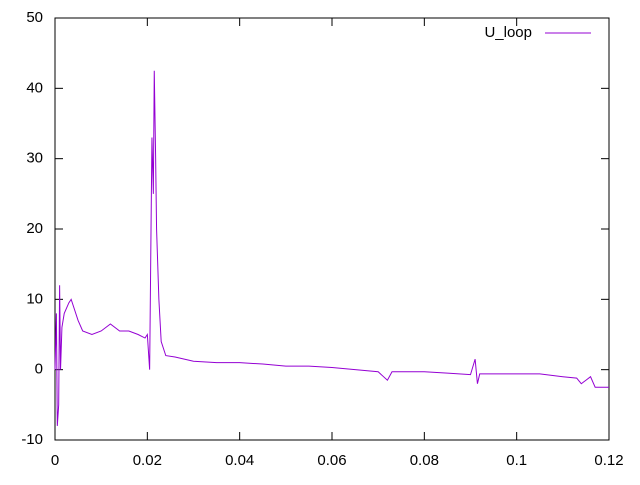  Describe the element at coordinates (39, 369) in the screenshot. I see `y-tick-label: 0` at that location.